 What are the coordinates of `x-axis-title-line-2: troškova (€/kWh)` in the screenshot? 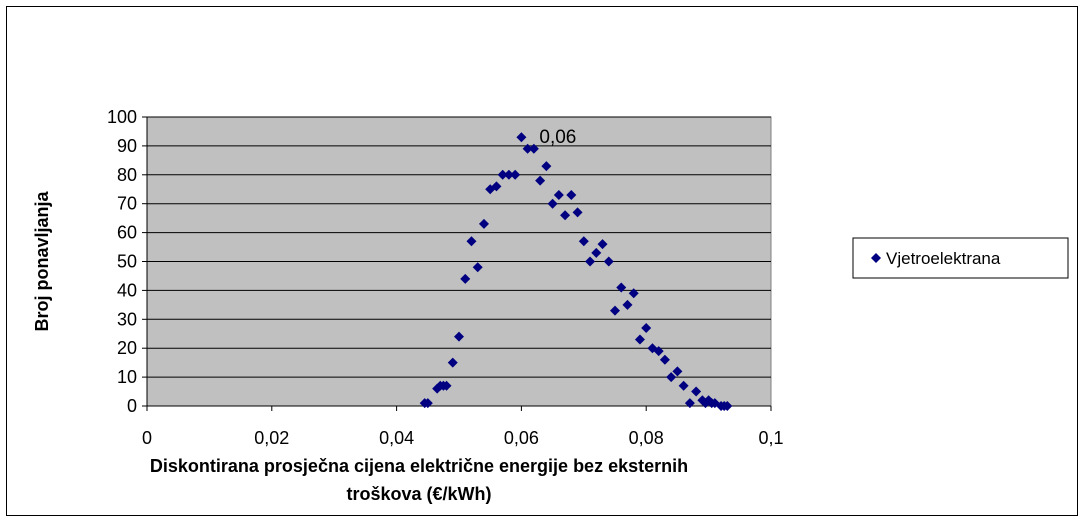 It's located at (418, 494).